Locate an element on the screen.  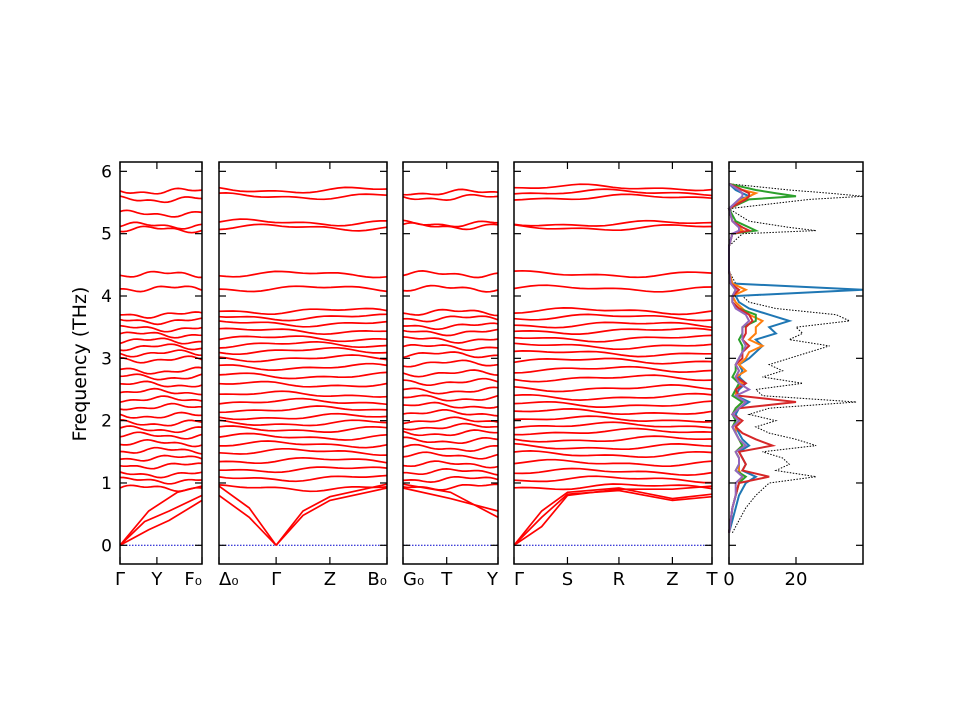
x-tick-label: B₀ is located at coordinates (377, 579).